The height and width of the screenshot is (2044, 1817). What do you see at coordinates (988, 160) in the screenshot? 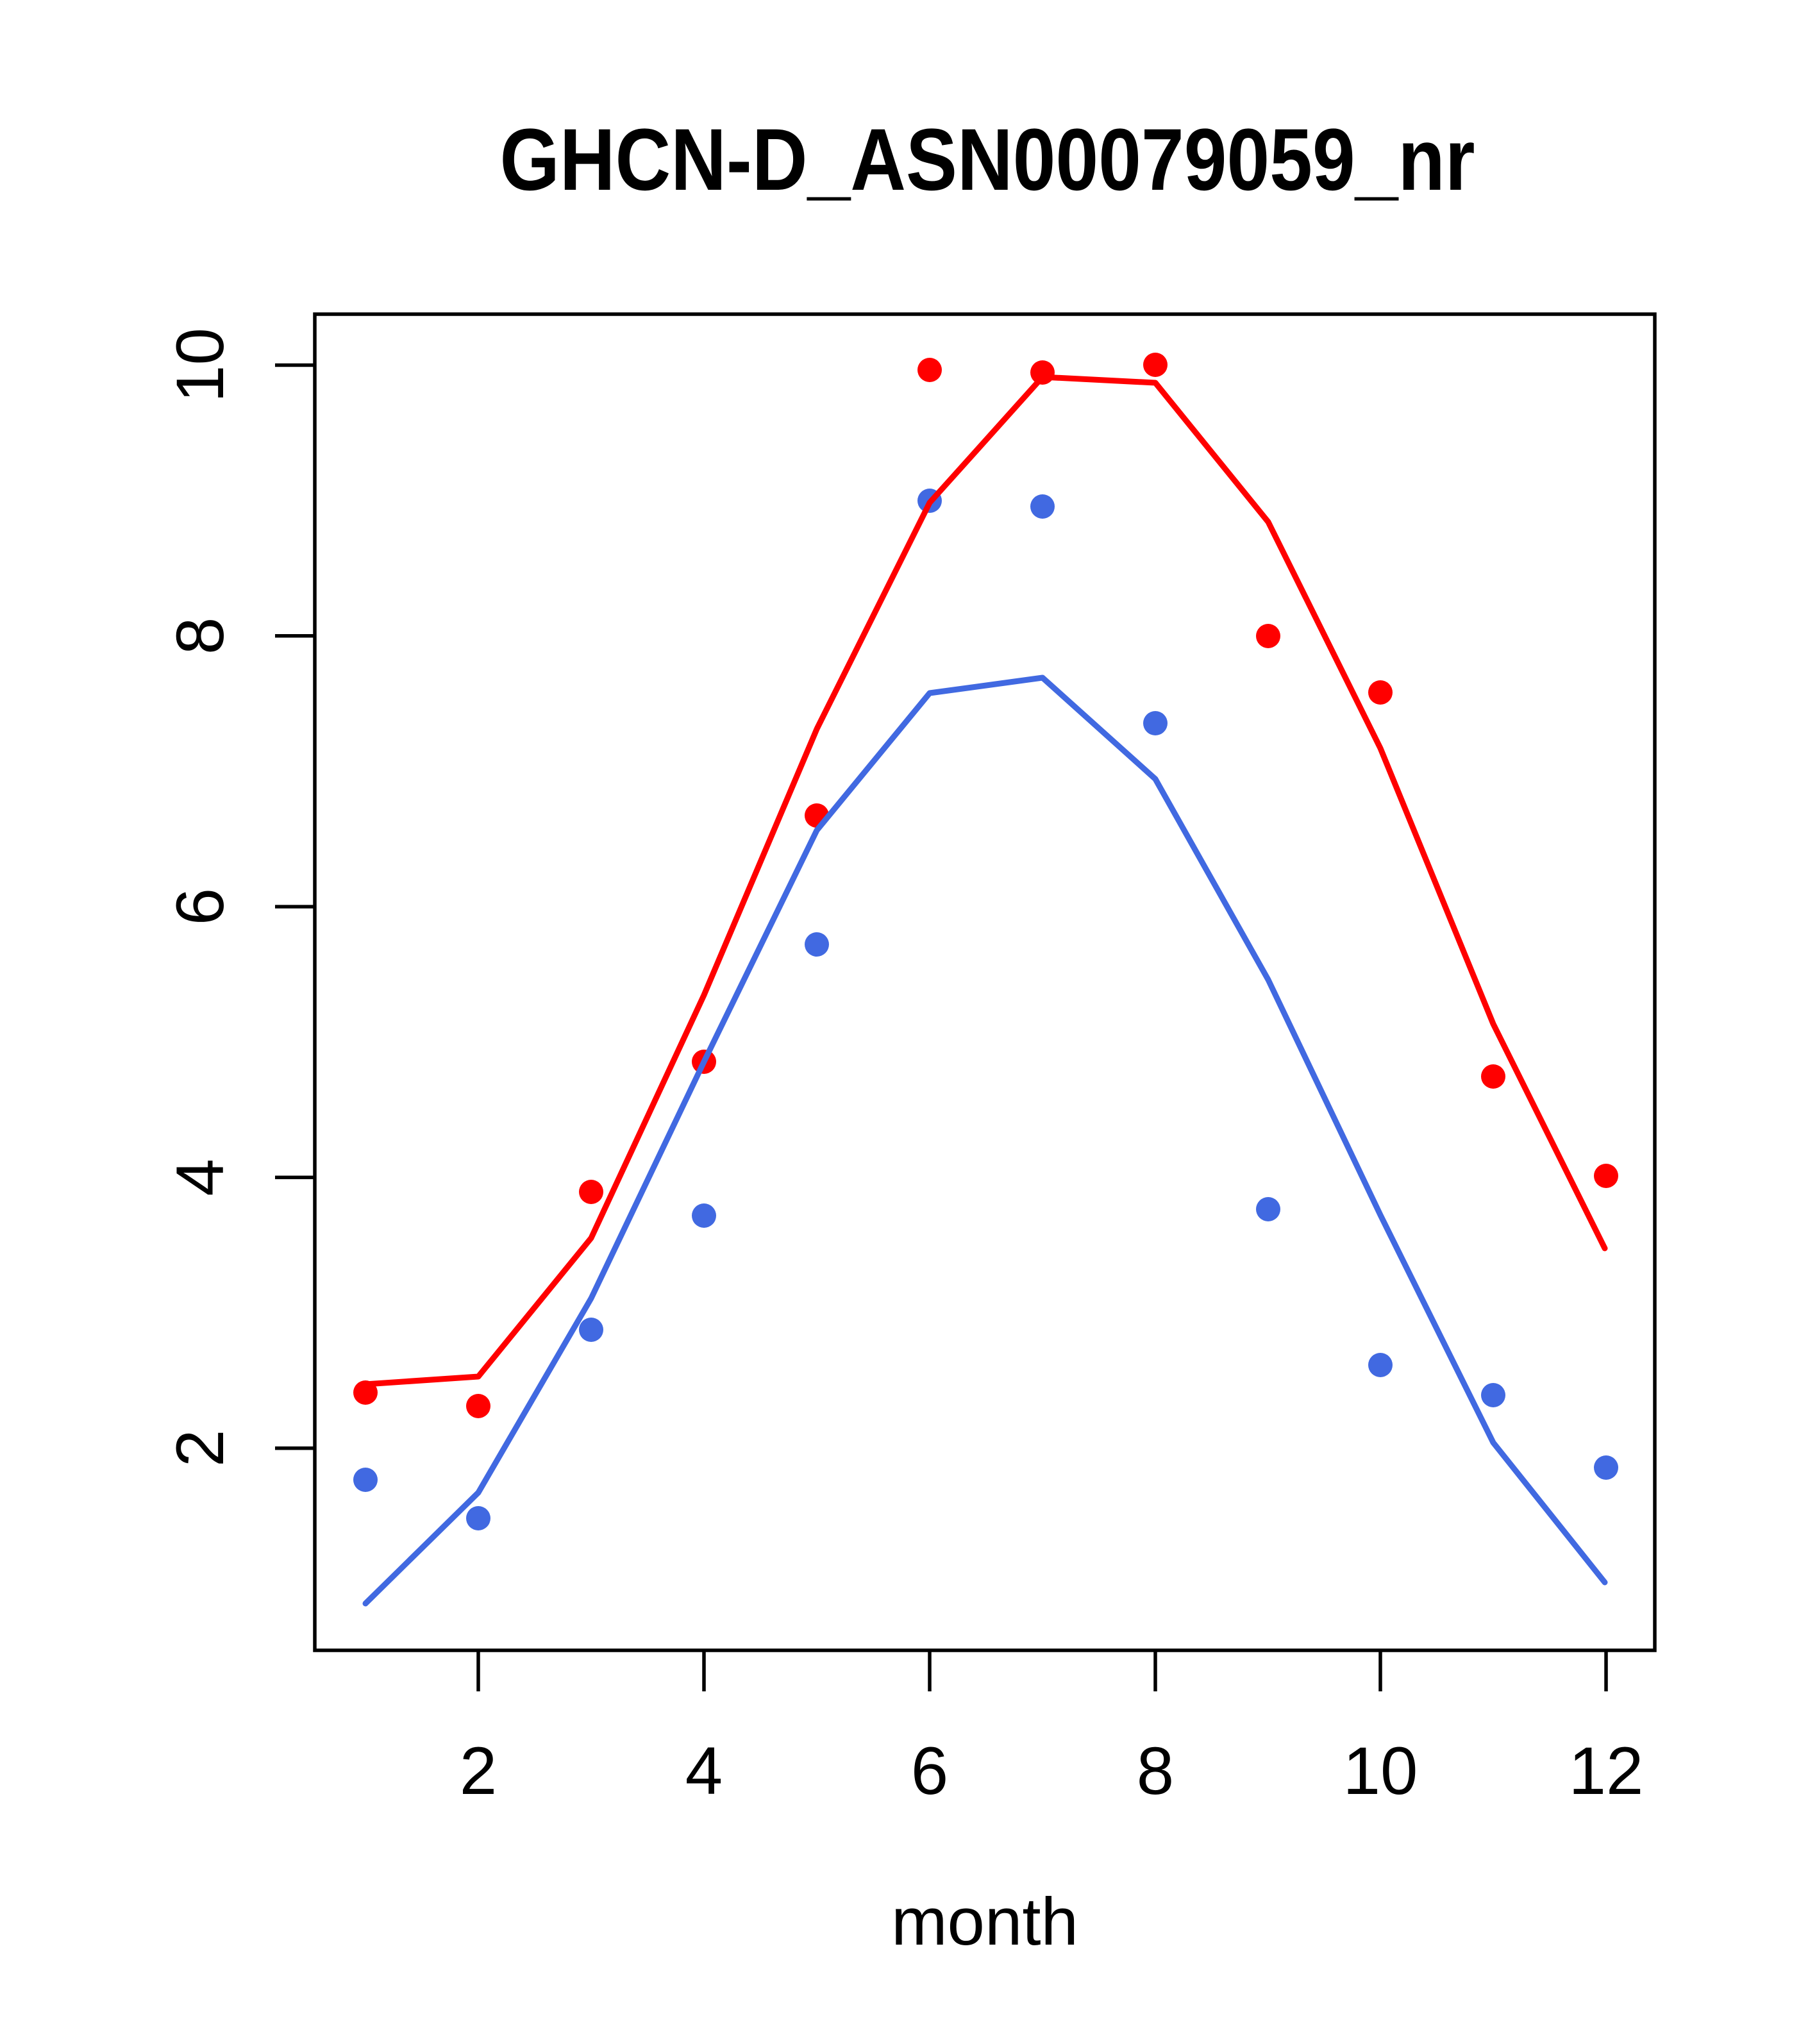
I see `svg-text: GHCN-D_ASN00079059_nr` at bounding box center [988, 160].